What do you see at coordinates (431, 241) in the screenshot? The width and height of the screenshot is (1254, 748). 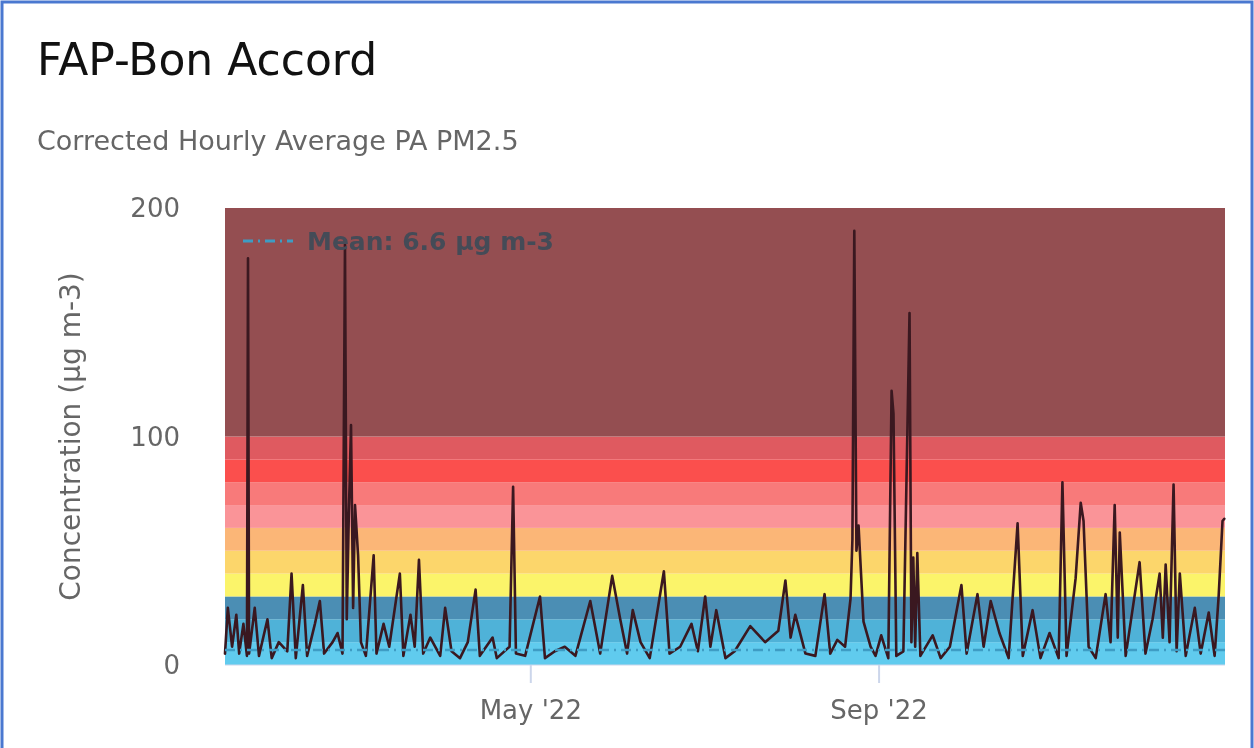 I see `legend-label: Mean: 6.6 µg m-3` at bounding box center [431, 241].